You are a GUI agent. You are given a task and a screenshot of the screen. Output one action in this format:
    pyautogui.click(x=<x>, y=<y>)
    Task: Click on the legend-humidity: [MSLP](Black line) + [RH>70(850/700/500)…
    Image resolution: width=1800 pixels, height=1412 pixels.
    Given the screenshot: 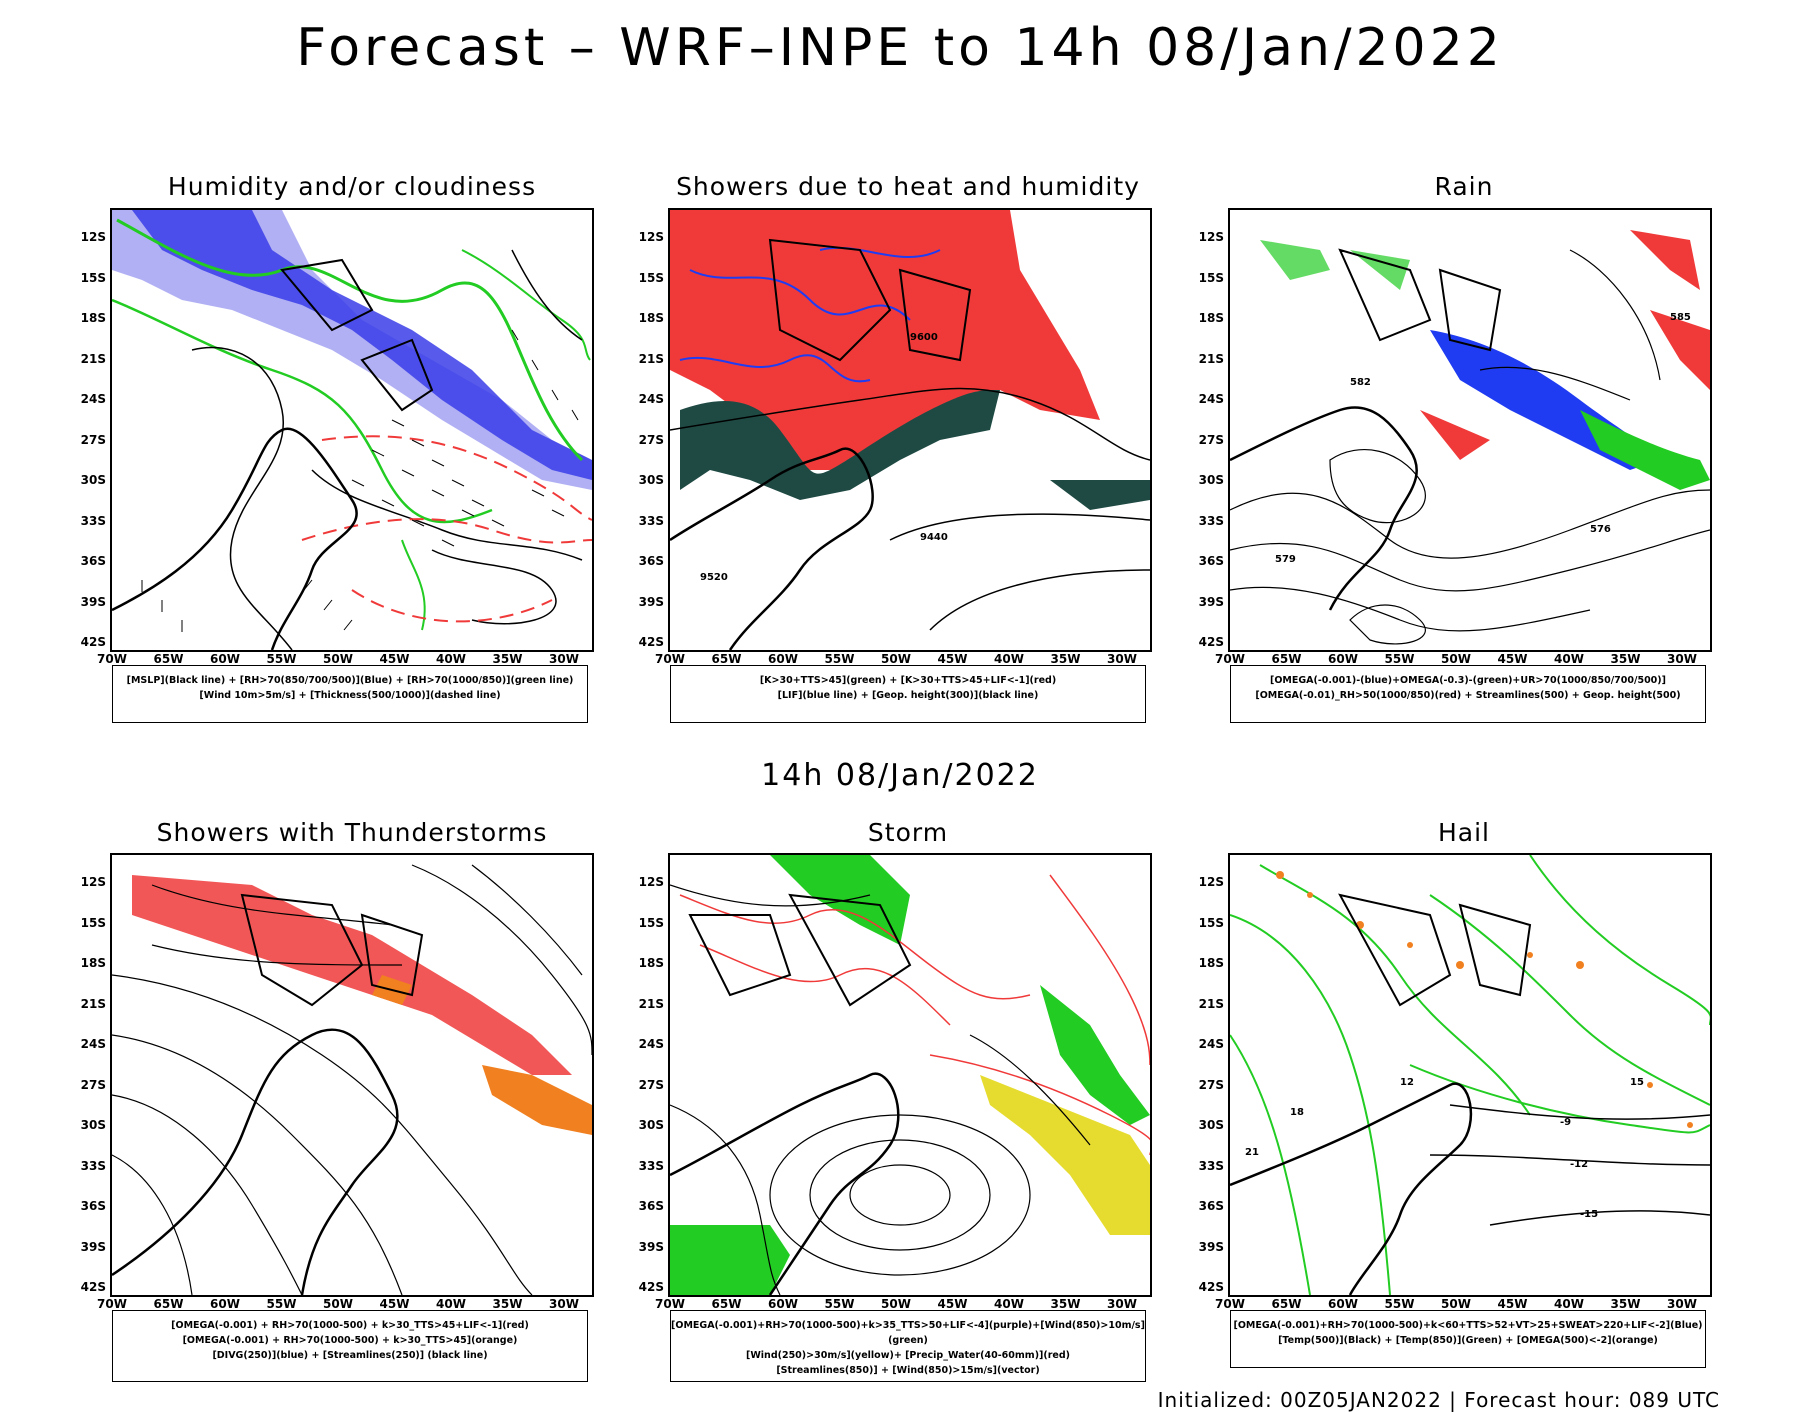 What is the action you would take?
    pyautogui.click(x=350, y=694)
    